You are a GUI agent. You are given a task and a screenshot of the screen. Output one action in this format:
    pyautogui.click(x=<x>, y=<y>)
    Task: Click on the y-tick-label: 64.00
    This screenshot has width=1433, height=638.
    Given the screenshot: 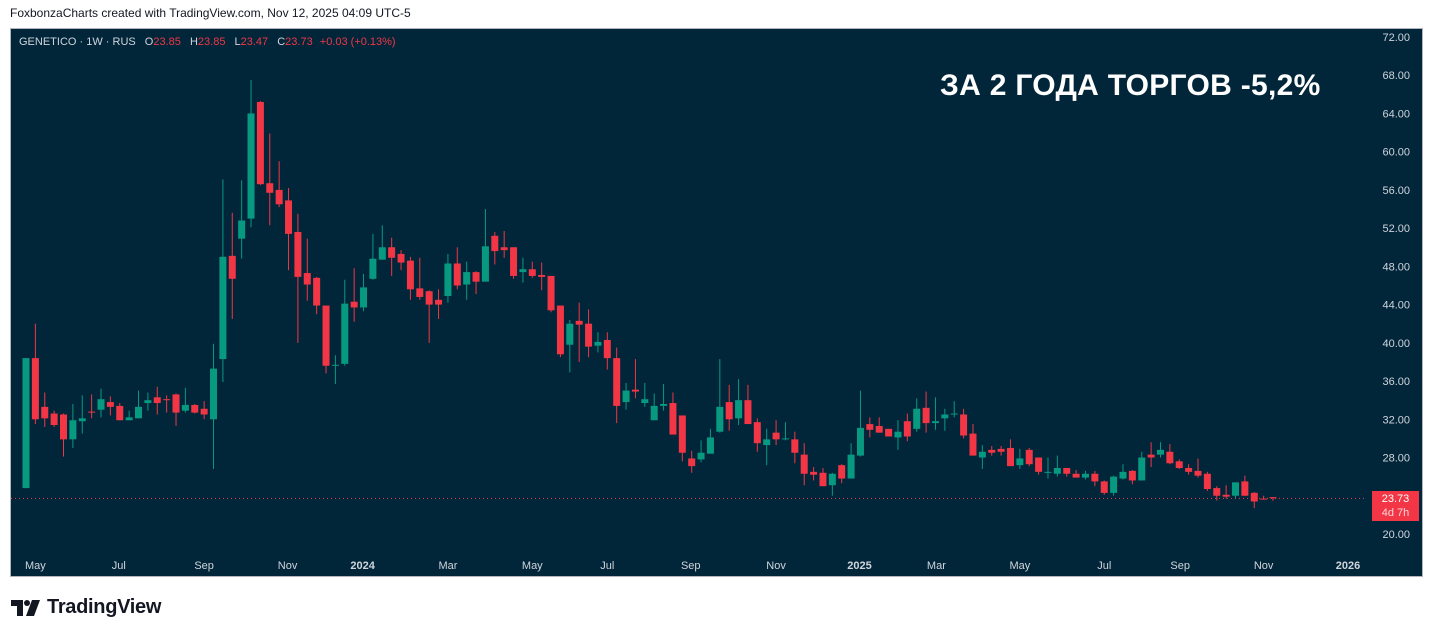 What is the action you would take?
    pyautogui.click(x=1396, y=114)
    